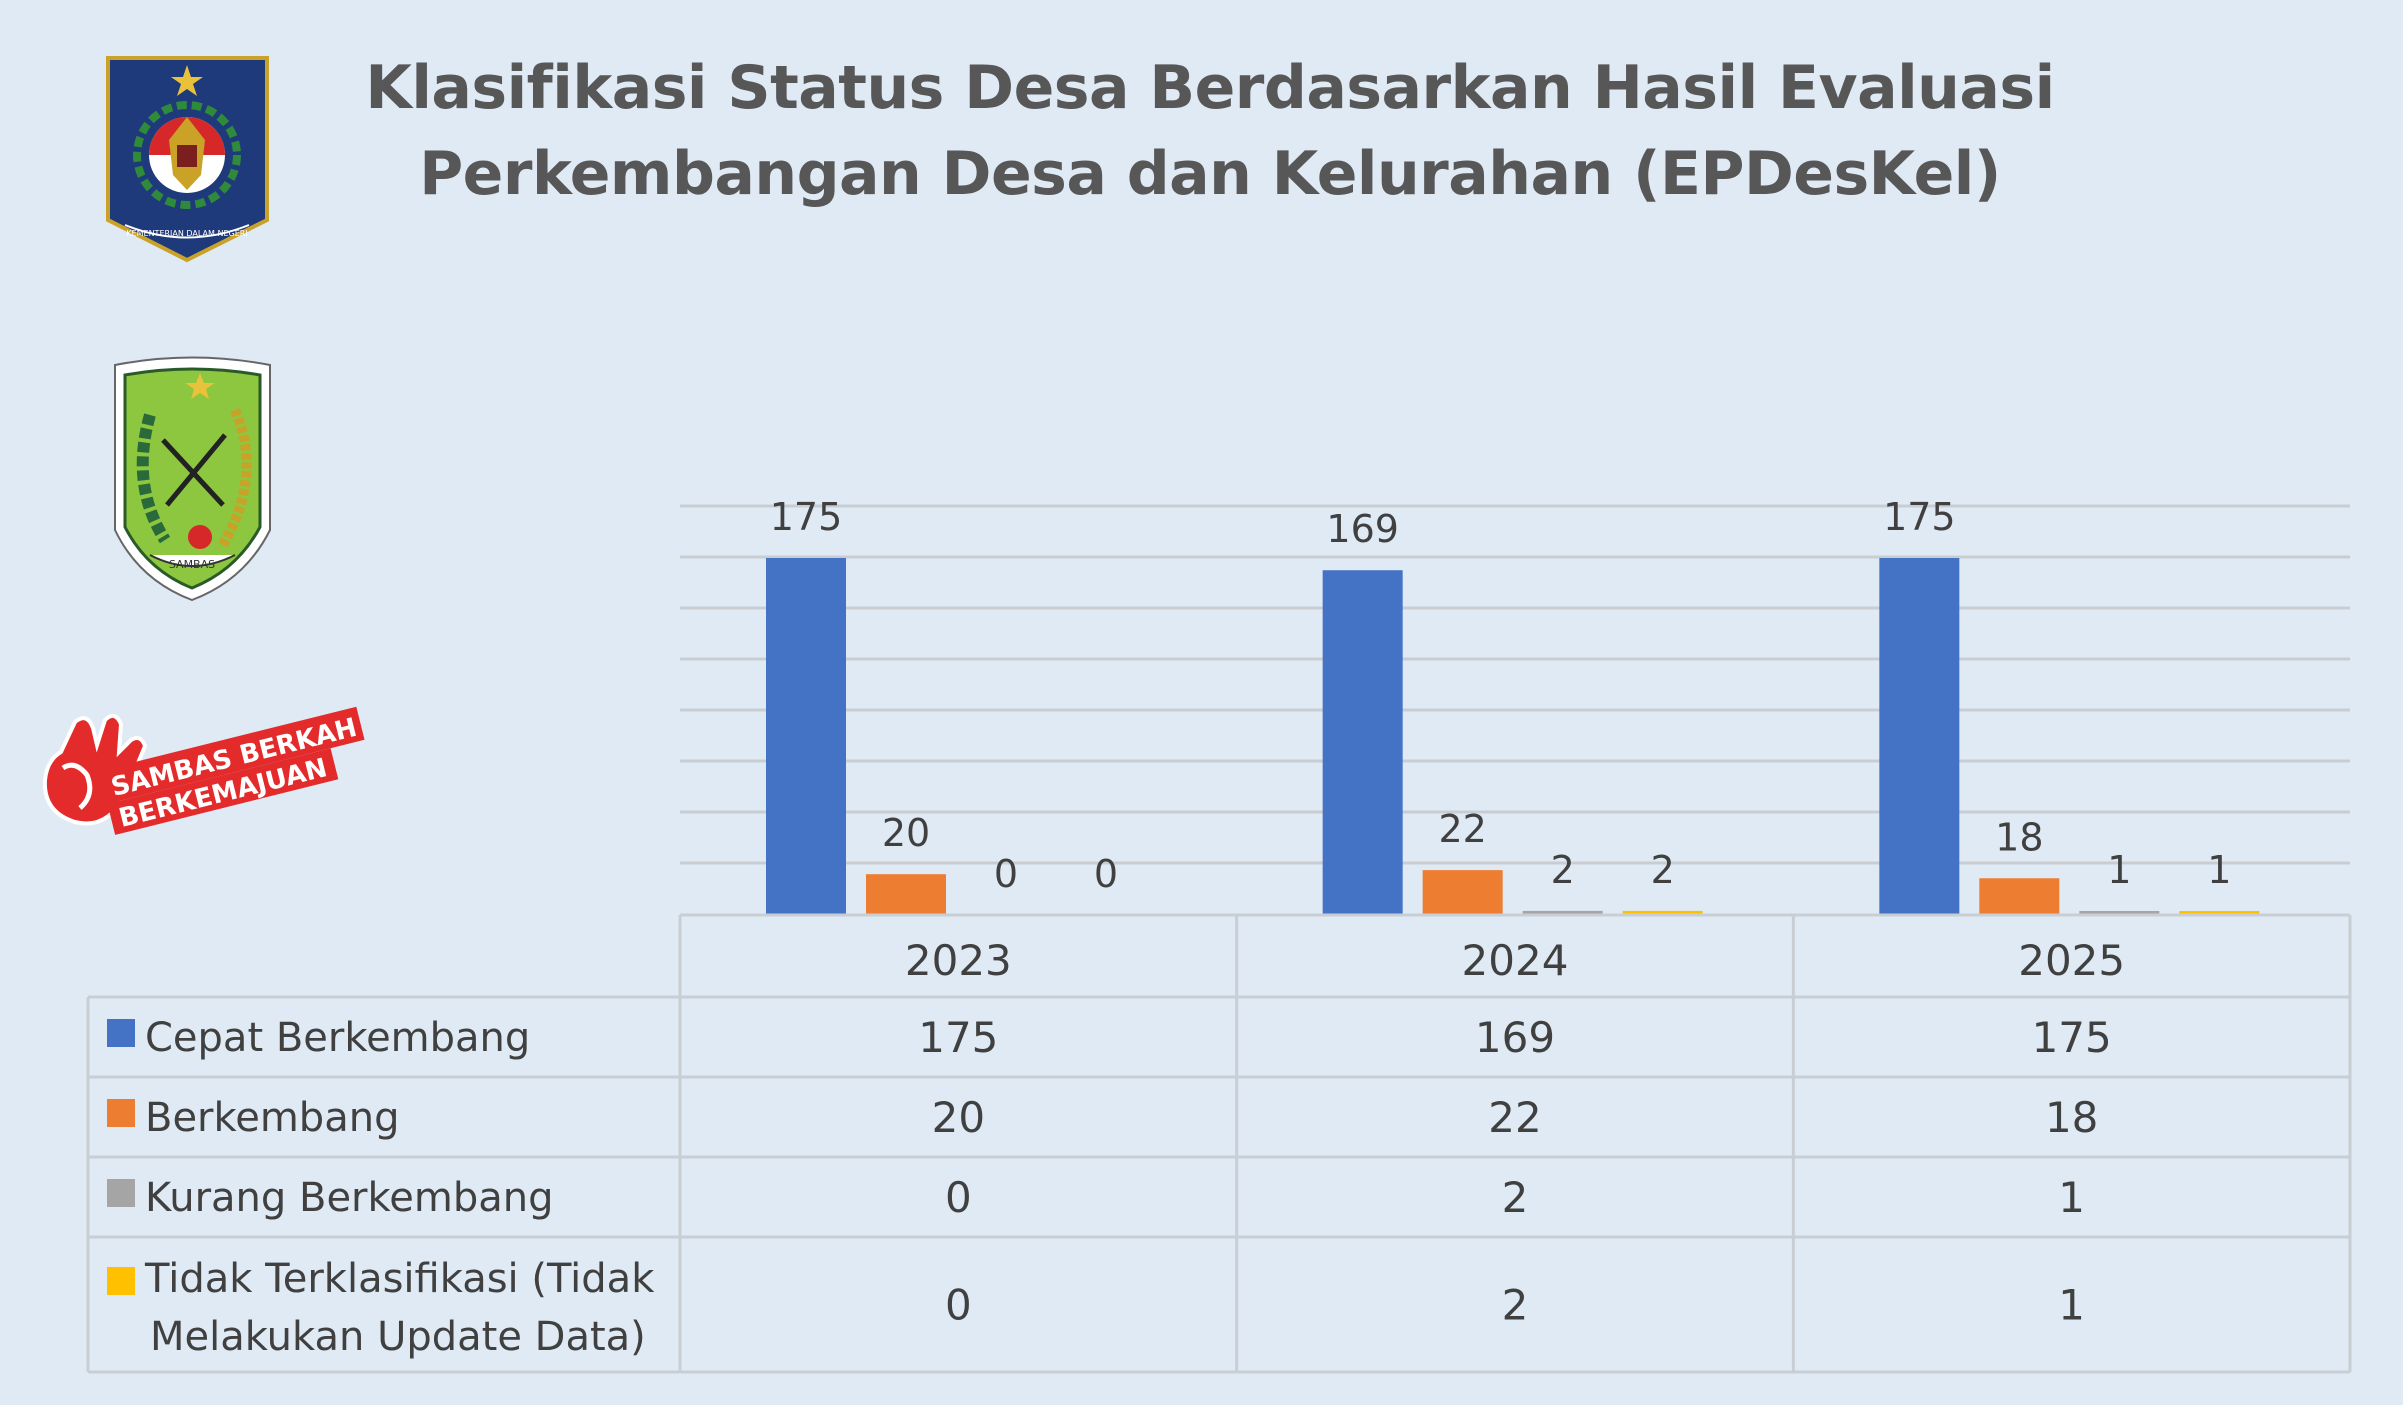  I want to click on table-cell-value: 169, so click(1515, 1037).